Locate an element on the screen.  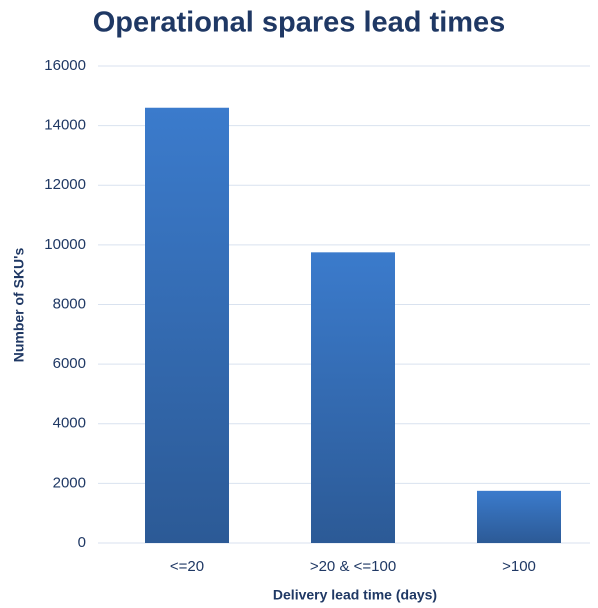
y-tick-label: 0 is located at coordinates (82, 542).